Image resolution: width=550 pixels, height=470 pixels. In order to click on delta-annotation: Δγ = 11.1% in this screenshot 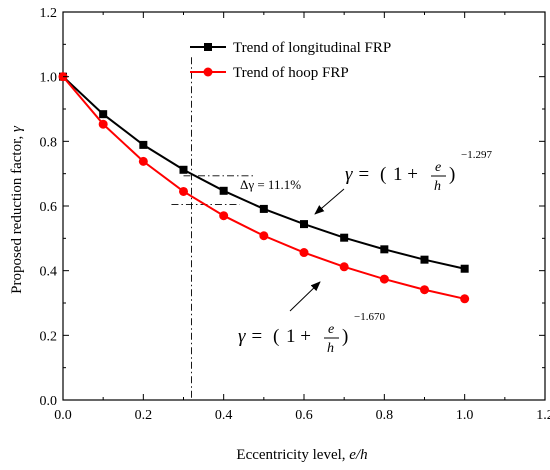, I will do `click(270, 184)`.